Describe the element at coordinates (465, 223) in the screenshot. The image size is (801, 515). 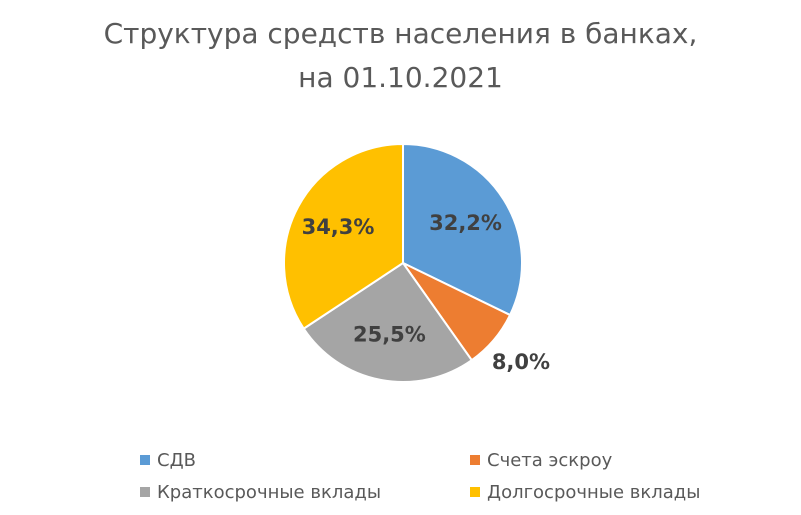
I see `data-label: 32,2%` at that location.